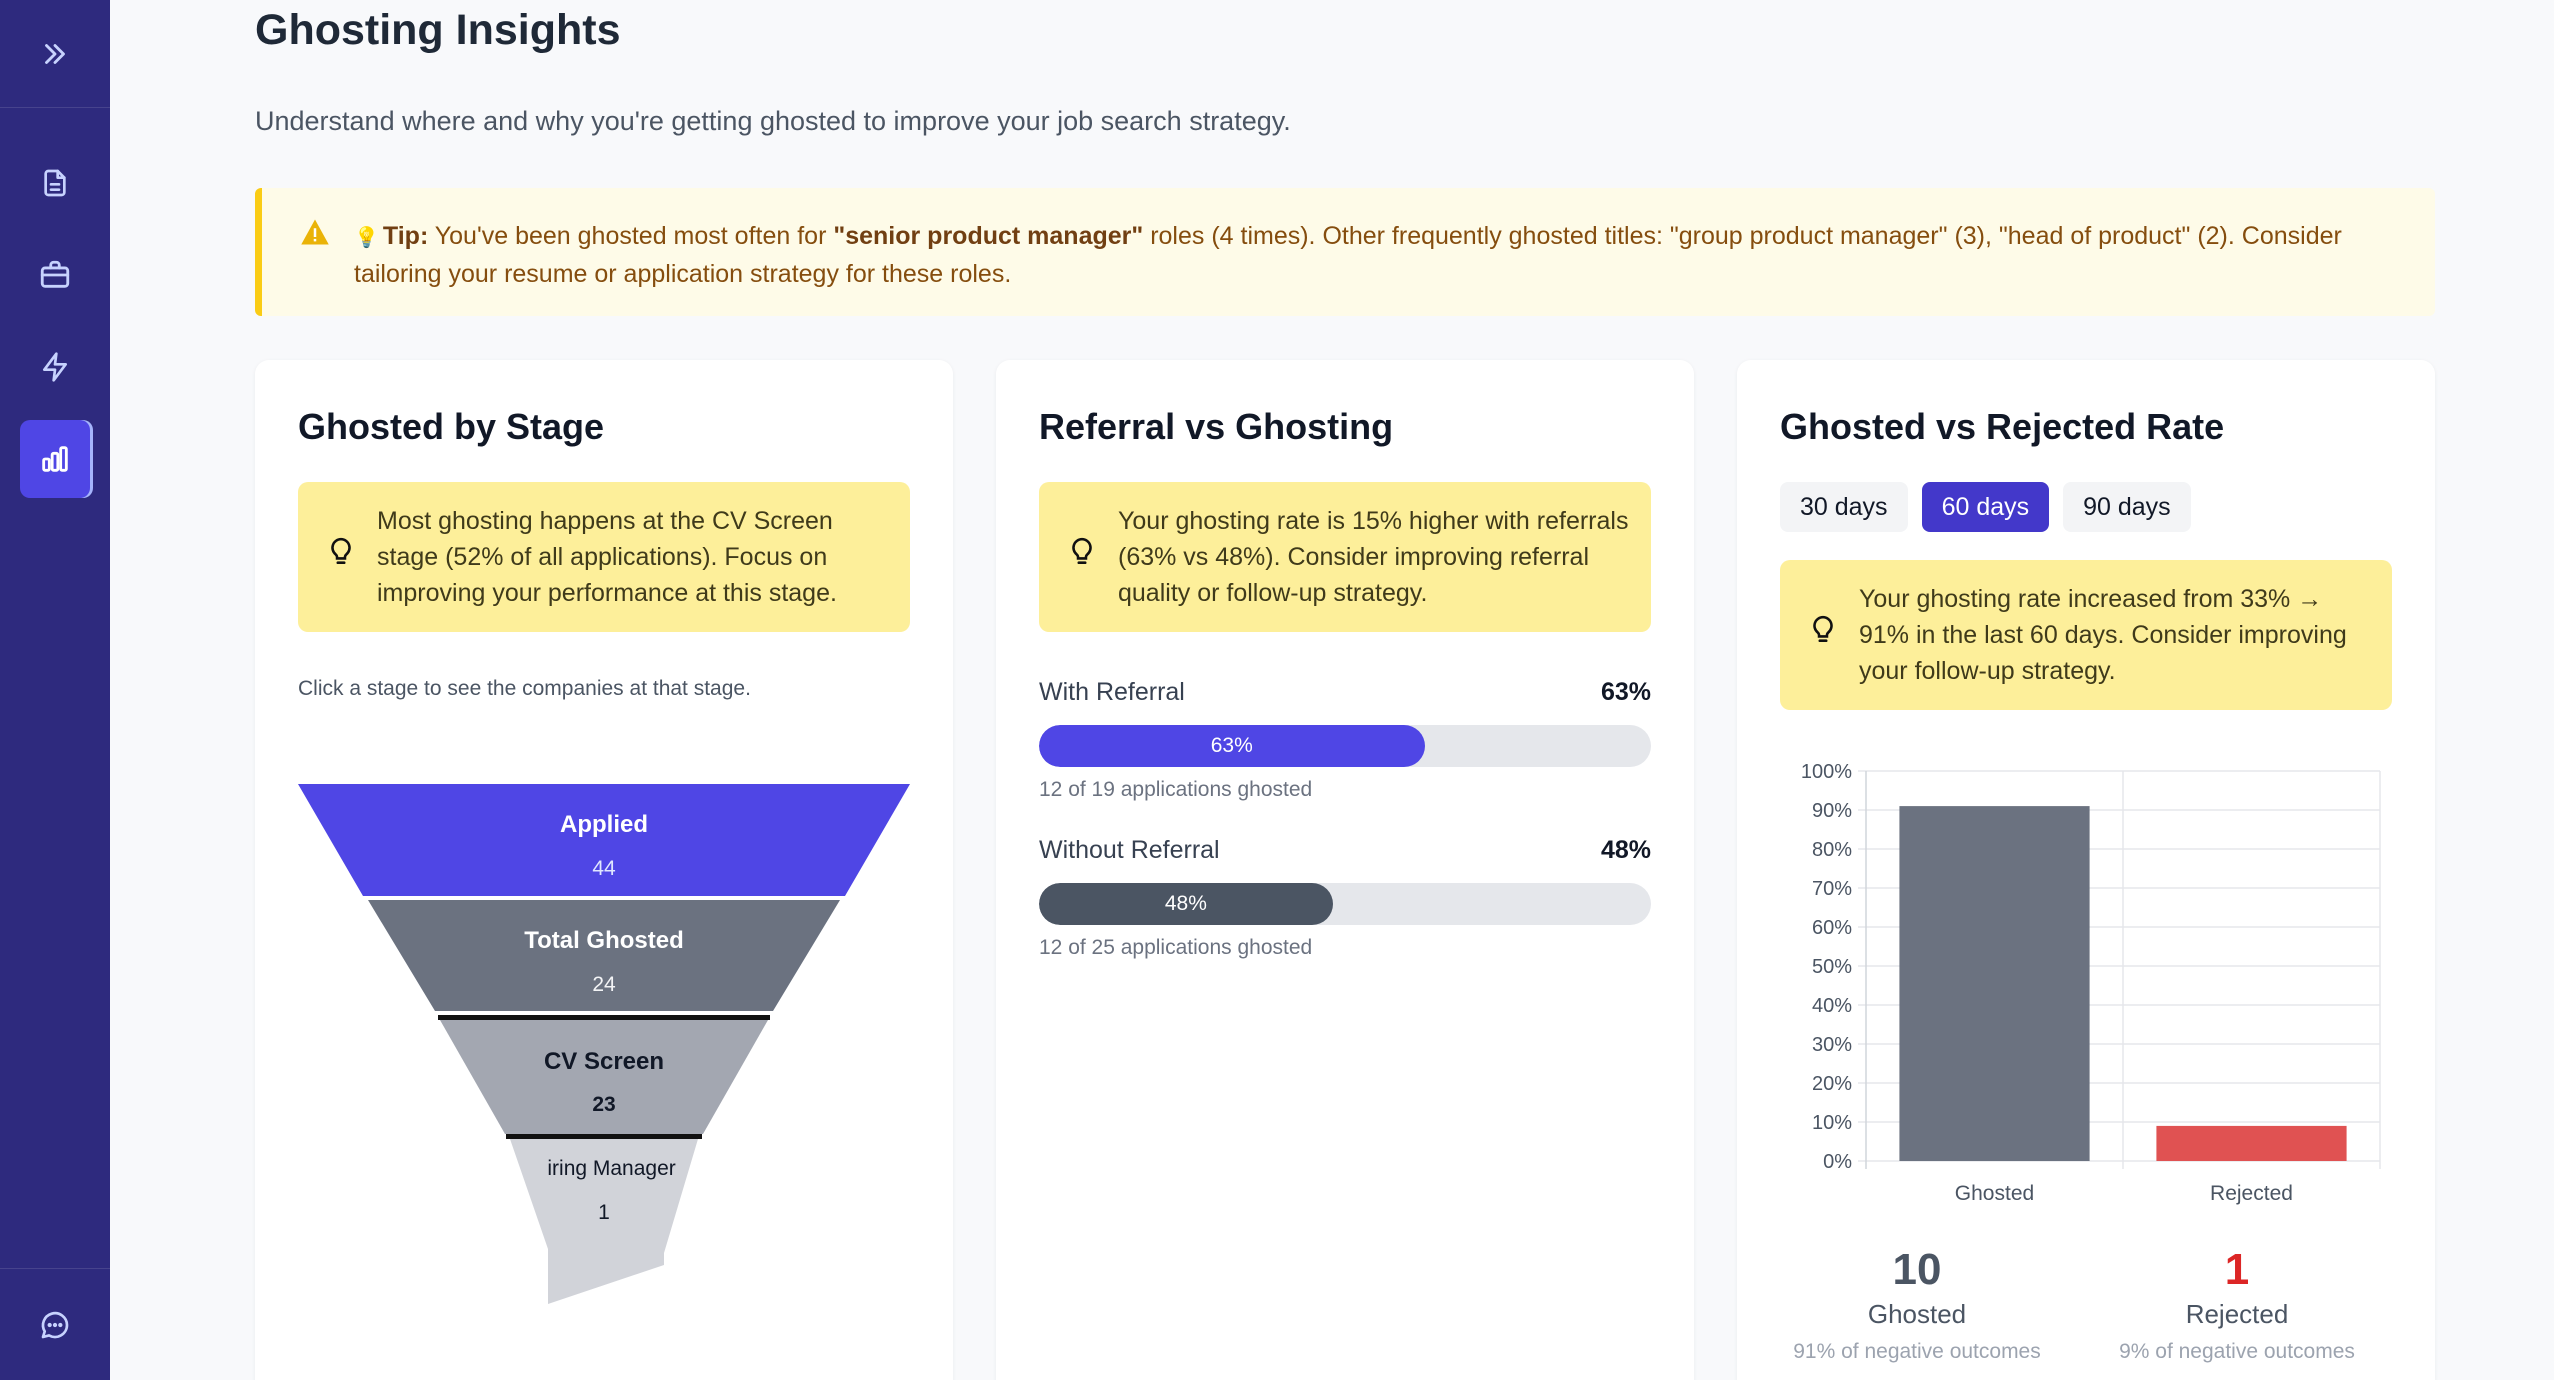 Image resolution: width=2554 pixels, height=1380 pixels. What do you see at coordinates (1832, 850) in the screenshot?
I see `y-tick-label: 80%` at bounding box center [1832, 850].